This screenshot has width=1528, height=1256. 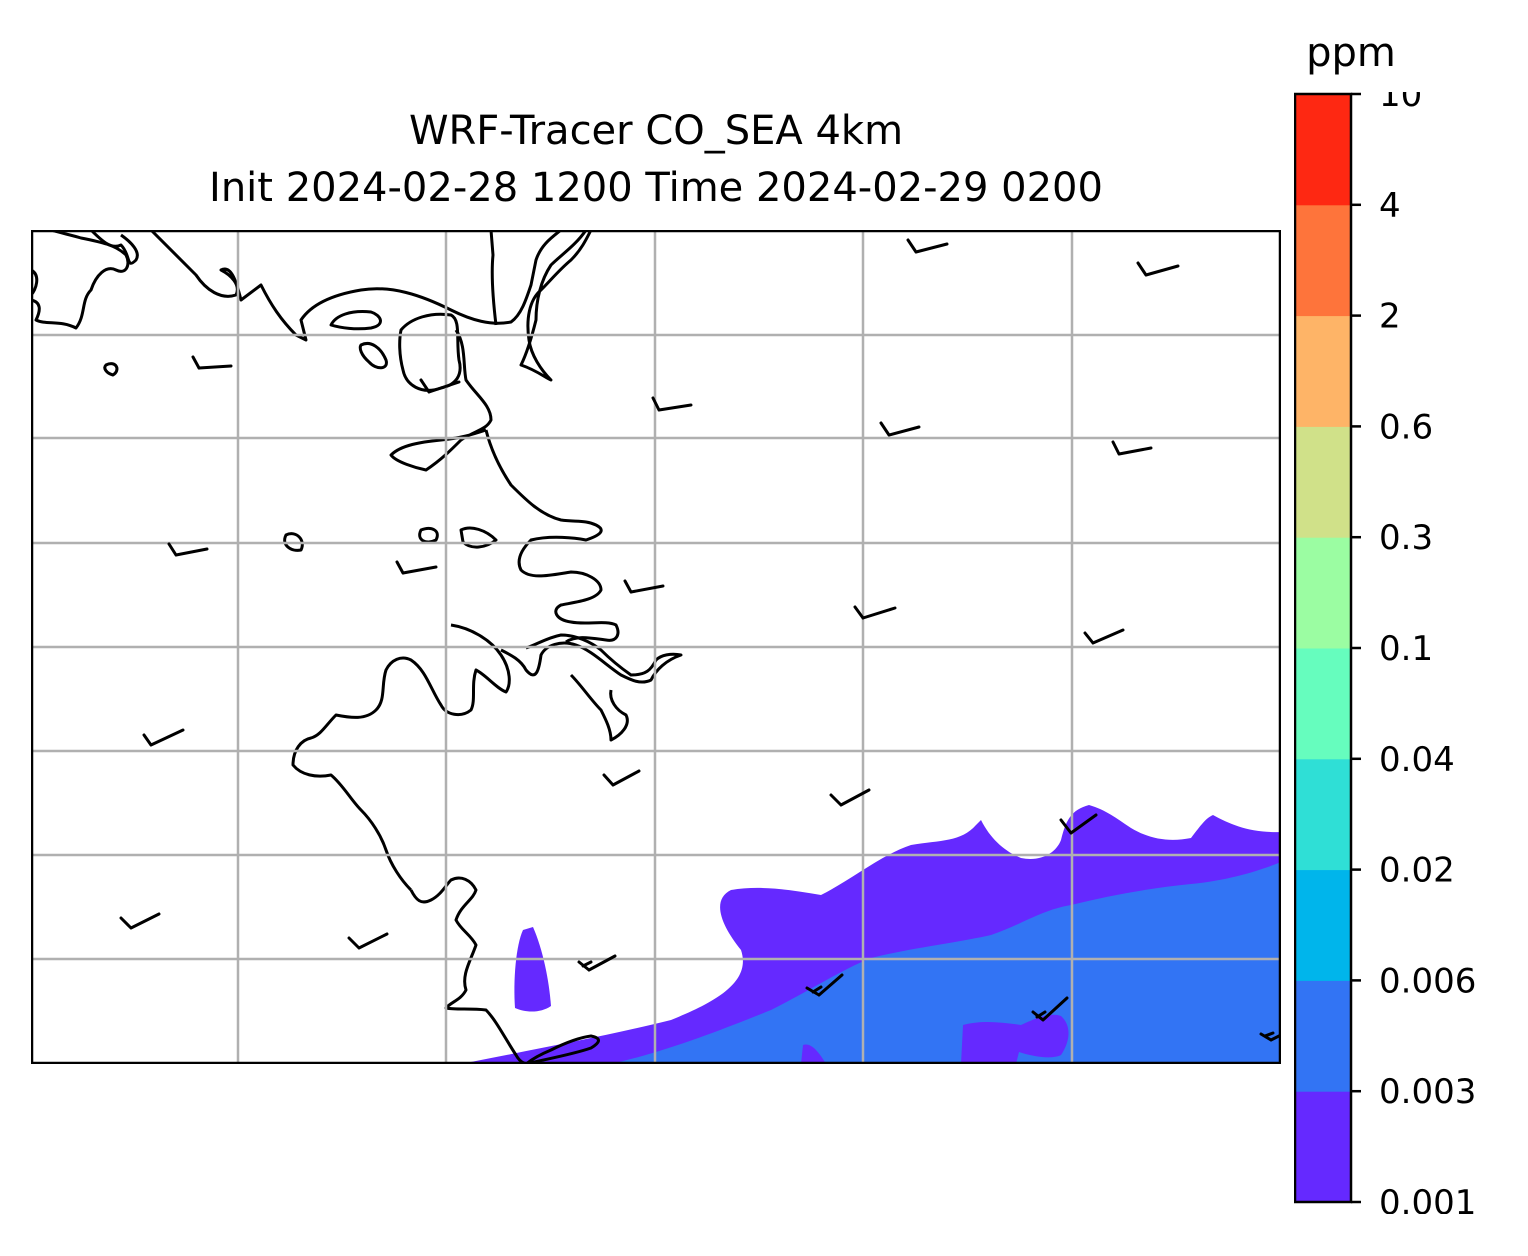 I want to click on colorbar-tick-label: 0.6, so click(x=1406, y=427).